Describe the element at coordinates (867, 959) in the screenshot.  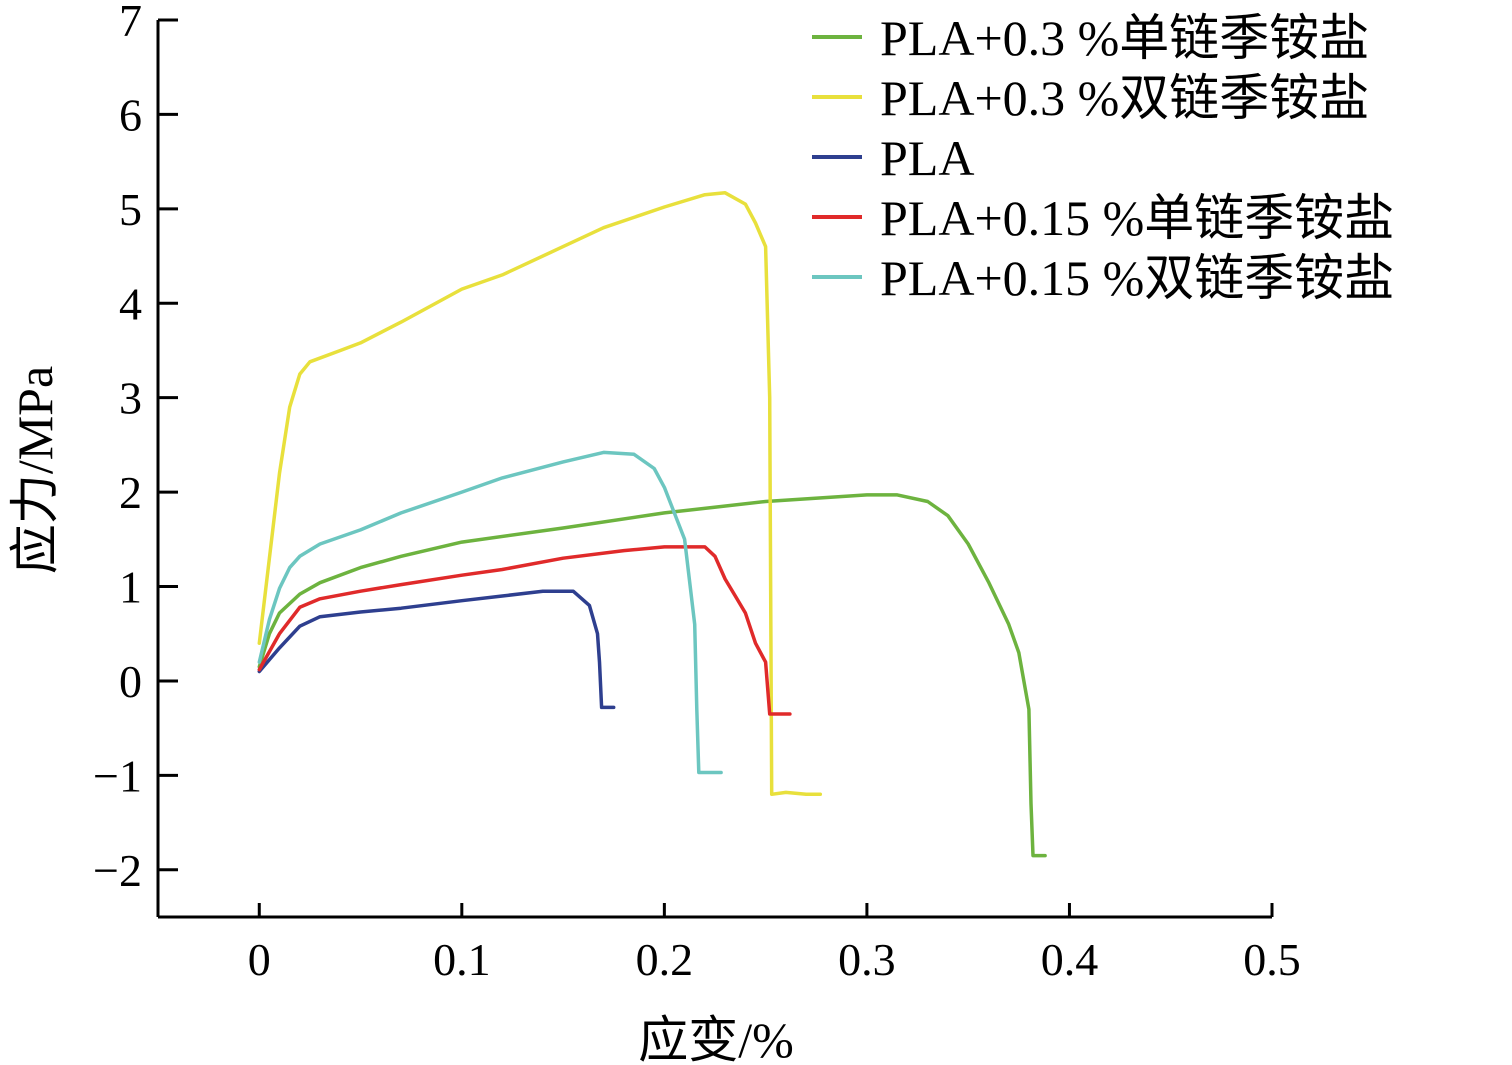
I see `x-tick-label: 0.3` at that location.